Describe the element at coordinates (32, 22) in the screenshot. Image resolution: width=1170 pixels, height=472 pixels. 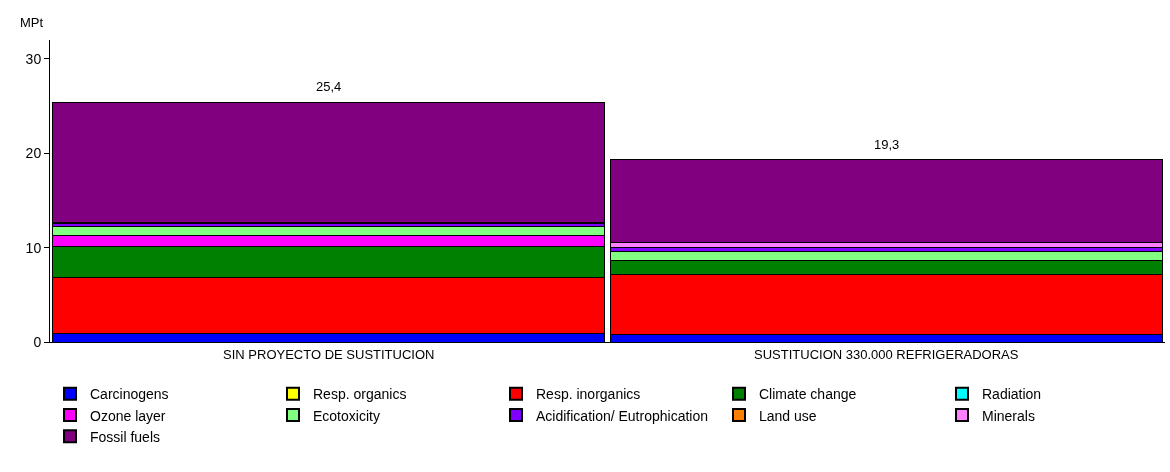
I see `y-axis-title: MPt` at that location.